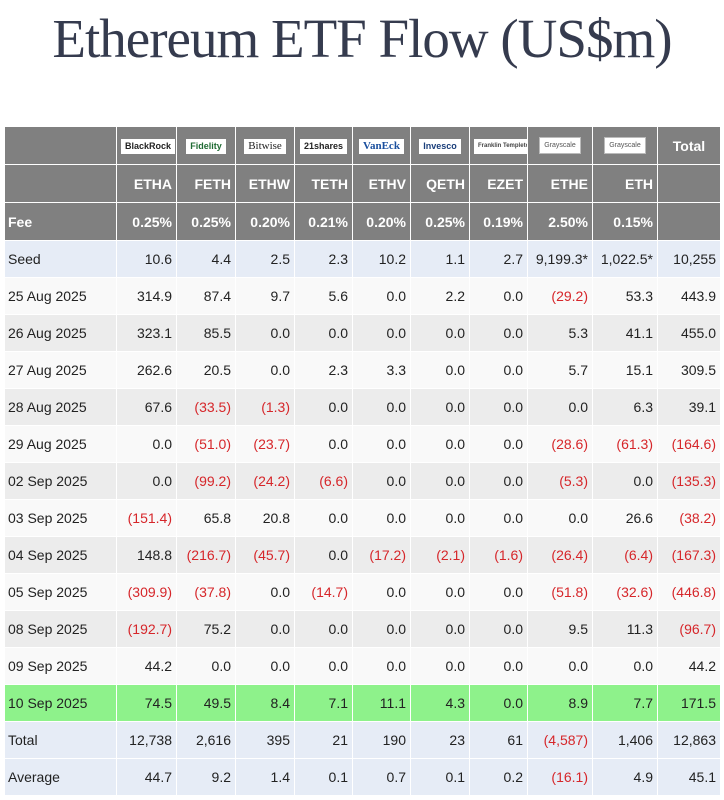 This screenshot has width=724, height=800. I want to click on row-label: Average, so click(60, 777).